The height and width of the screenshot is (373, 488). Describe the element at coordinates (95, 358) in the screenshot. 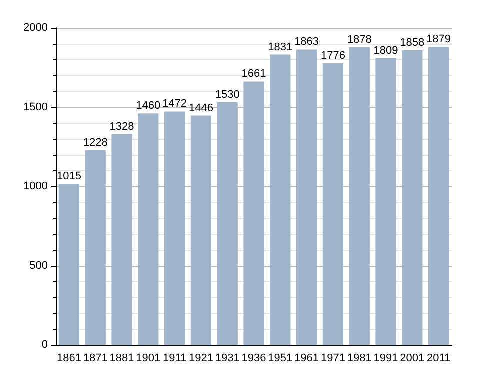

I see `x-tick-label: 1871` at that location.